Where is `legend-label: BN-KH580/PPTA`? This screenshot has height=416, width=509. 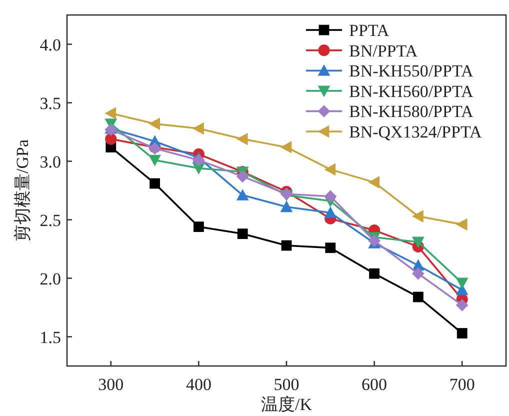
legend-label: BN-KH580/PPTA is located at coordinates (411, 112).